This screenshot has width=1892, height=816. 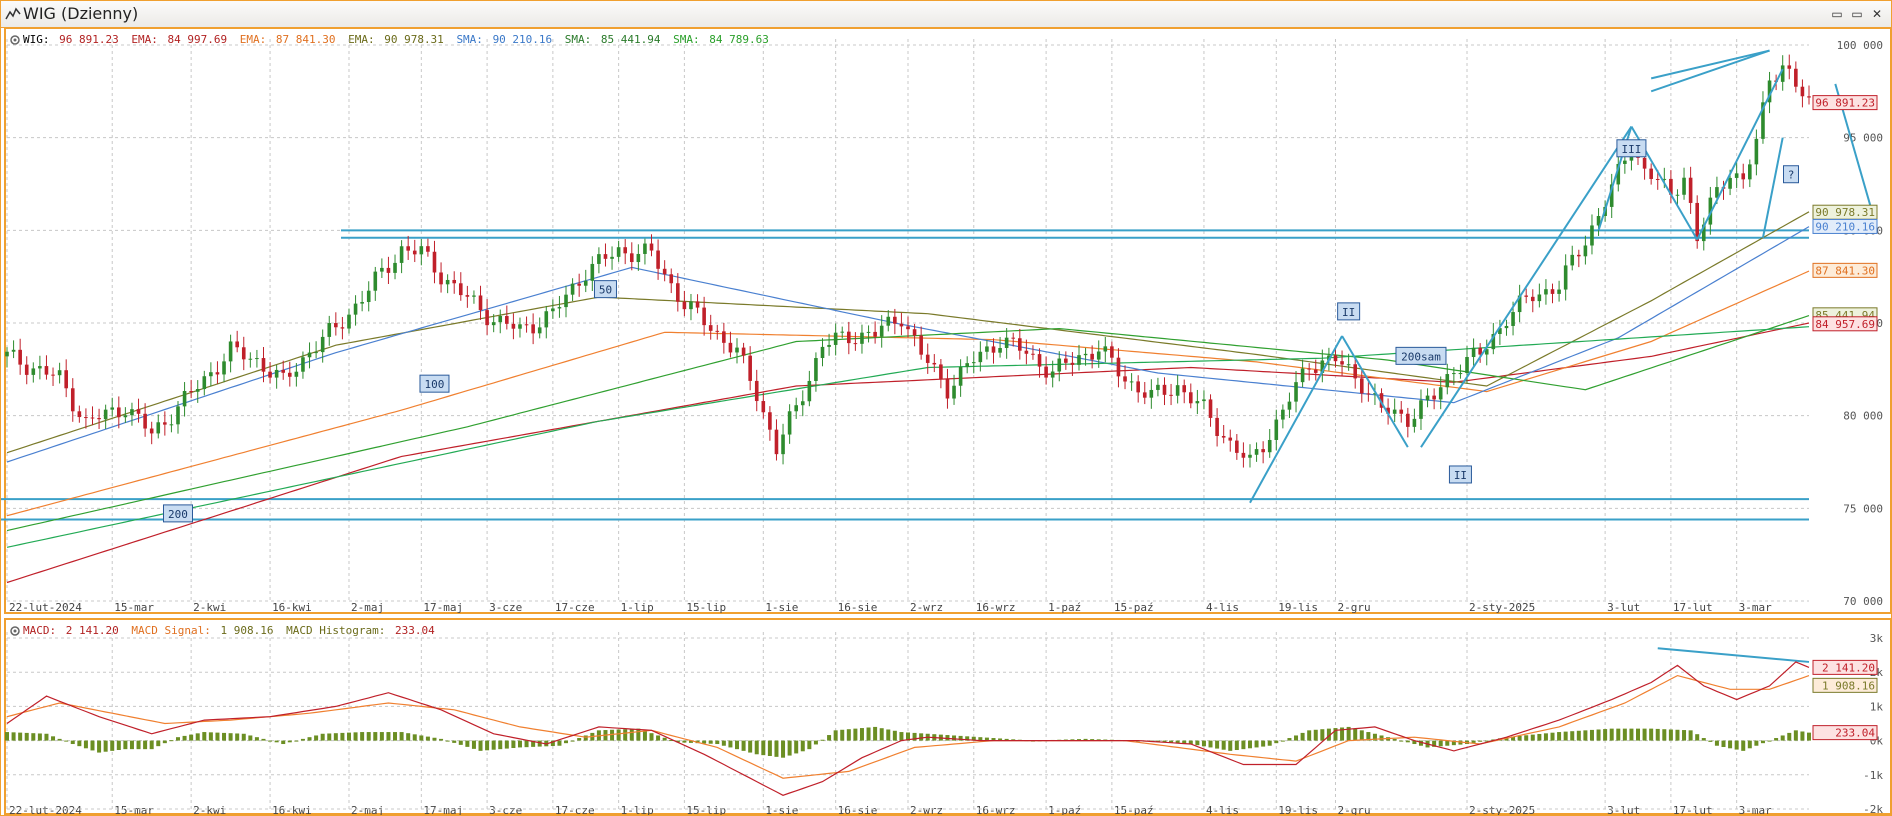 What do you see at coordinates (1837, 14) in the screenshot?
I see `minimize-button: ▭` at bounding box center [1837, 14].